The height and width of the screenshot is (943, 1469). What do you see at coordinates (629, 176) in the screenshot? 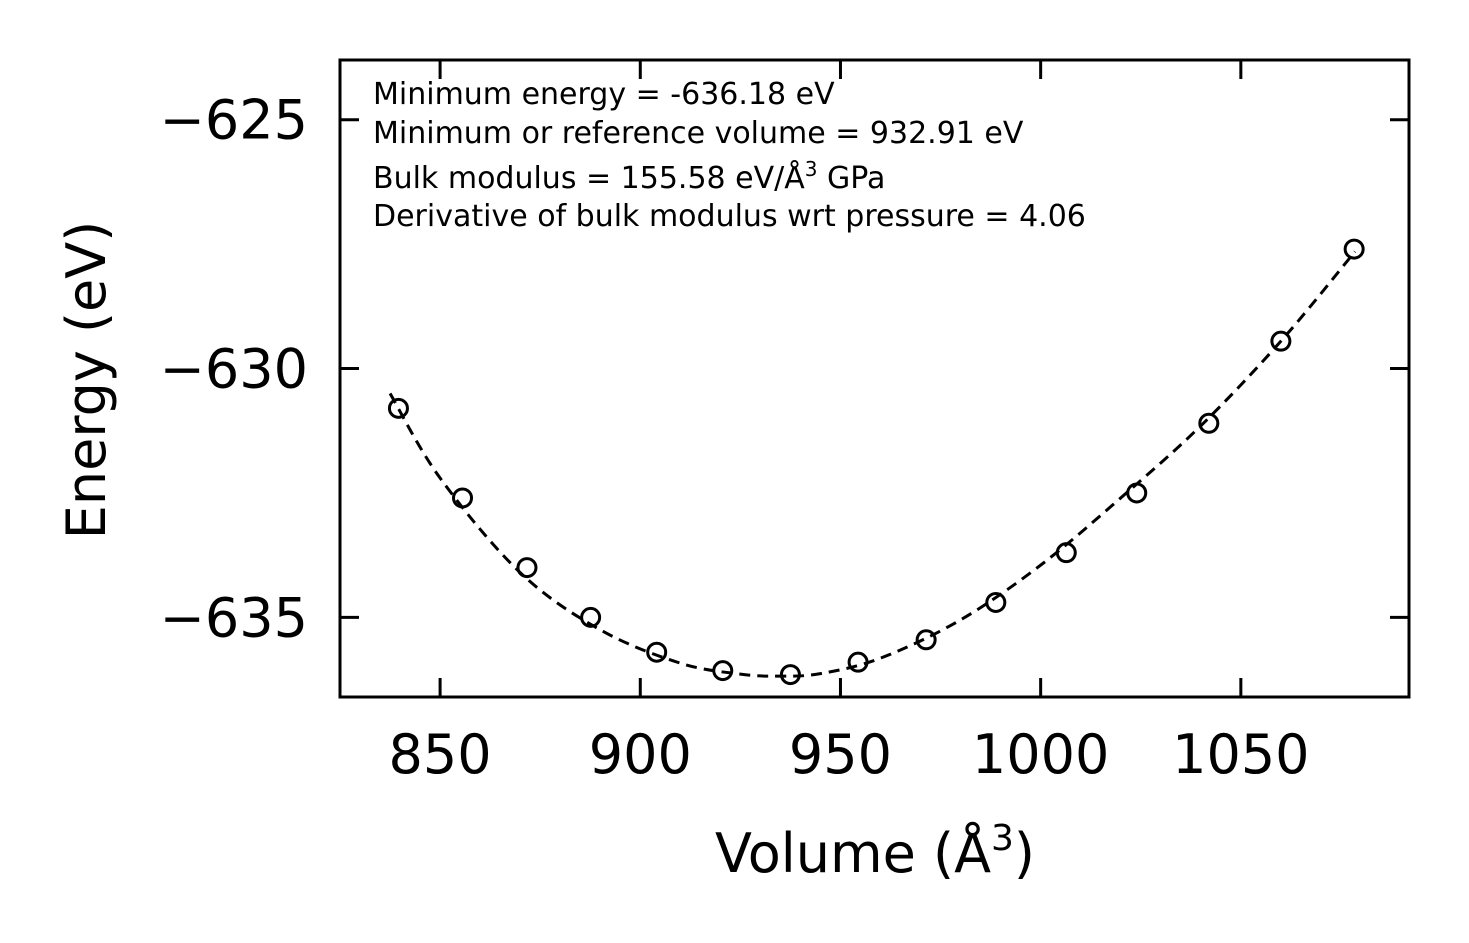
I see `annotation-bulk-modulus: Bulk modulus = 155.58 eV/Å3 GPa` at bounding box center [629, 176].